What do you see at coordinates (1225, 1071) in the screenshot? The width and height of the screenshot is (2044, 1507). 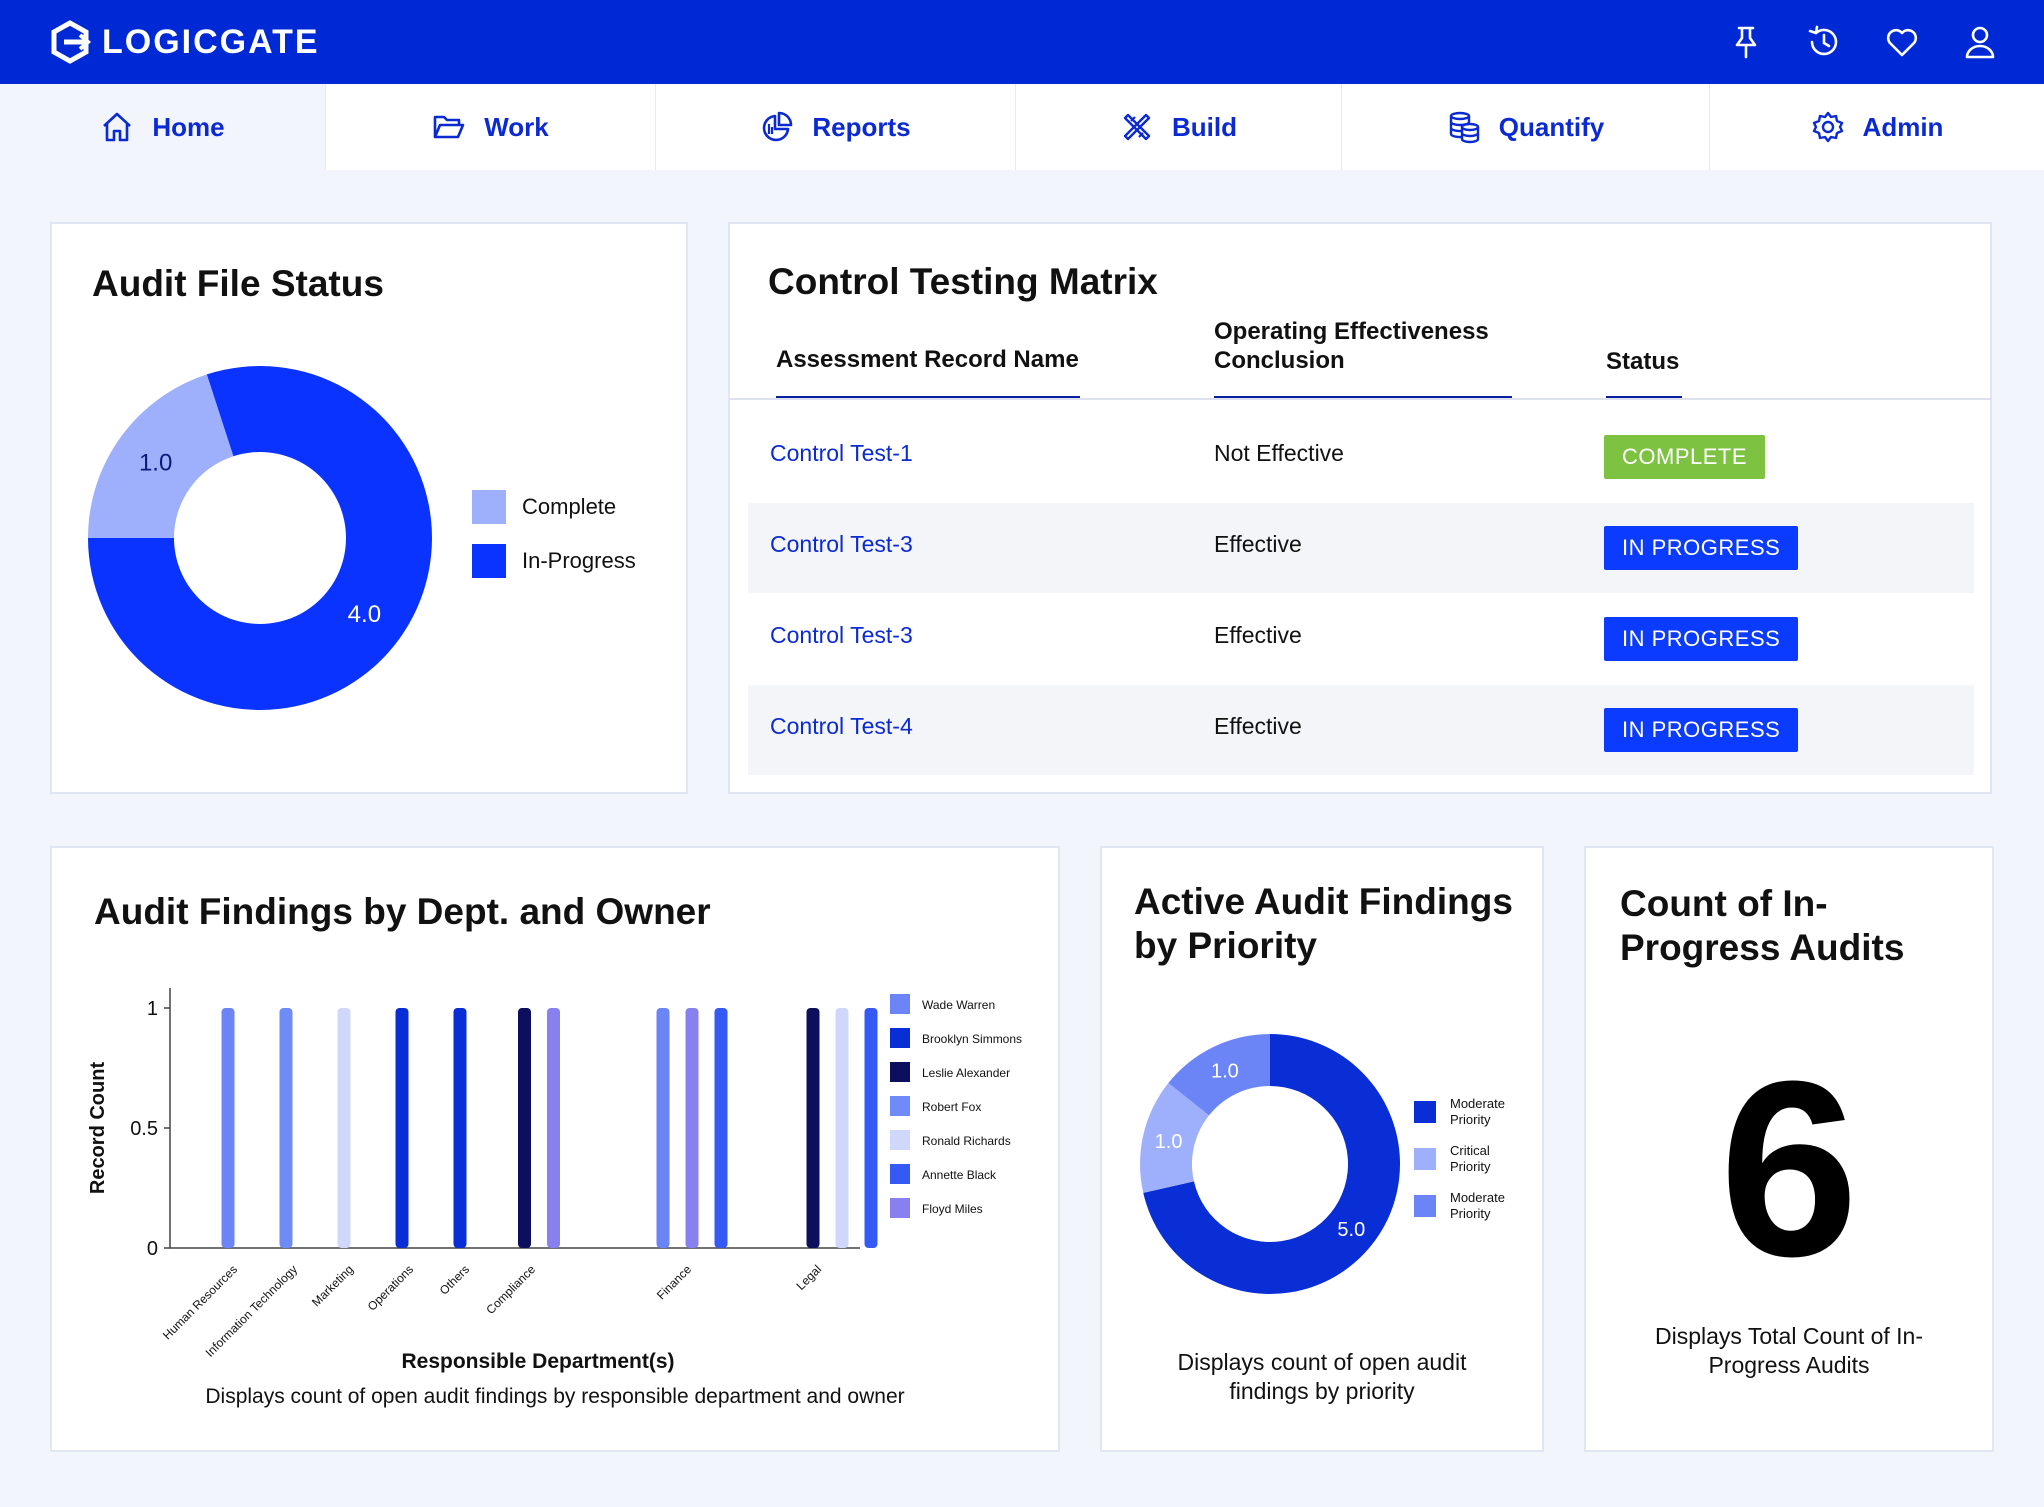 I see `donut-slice-label: 1.0` at bounding box center [1225, 1071].